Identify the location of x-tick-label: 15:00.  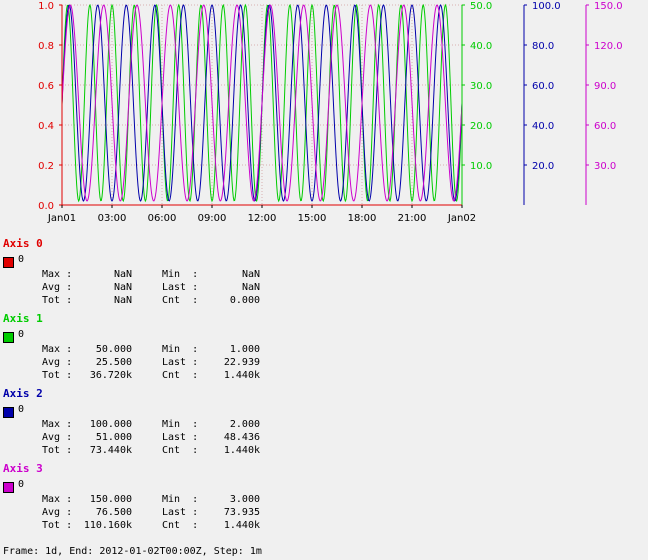
(312, 218).